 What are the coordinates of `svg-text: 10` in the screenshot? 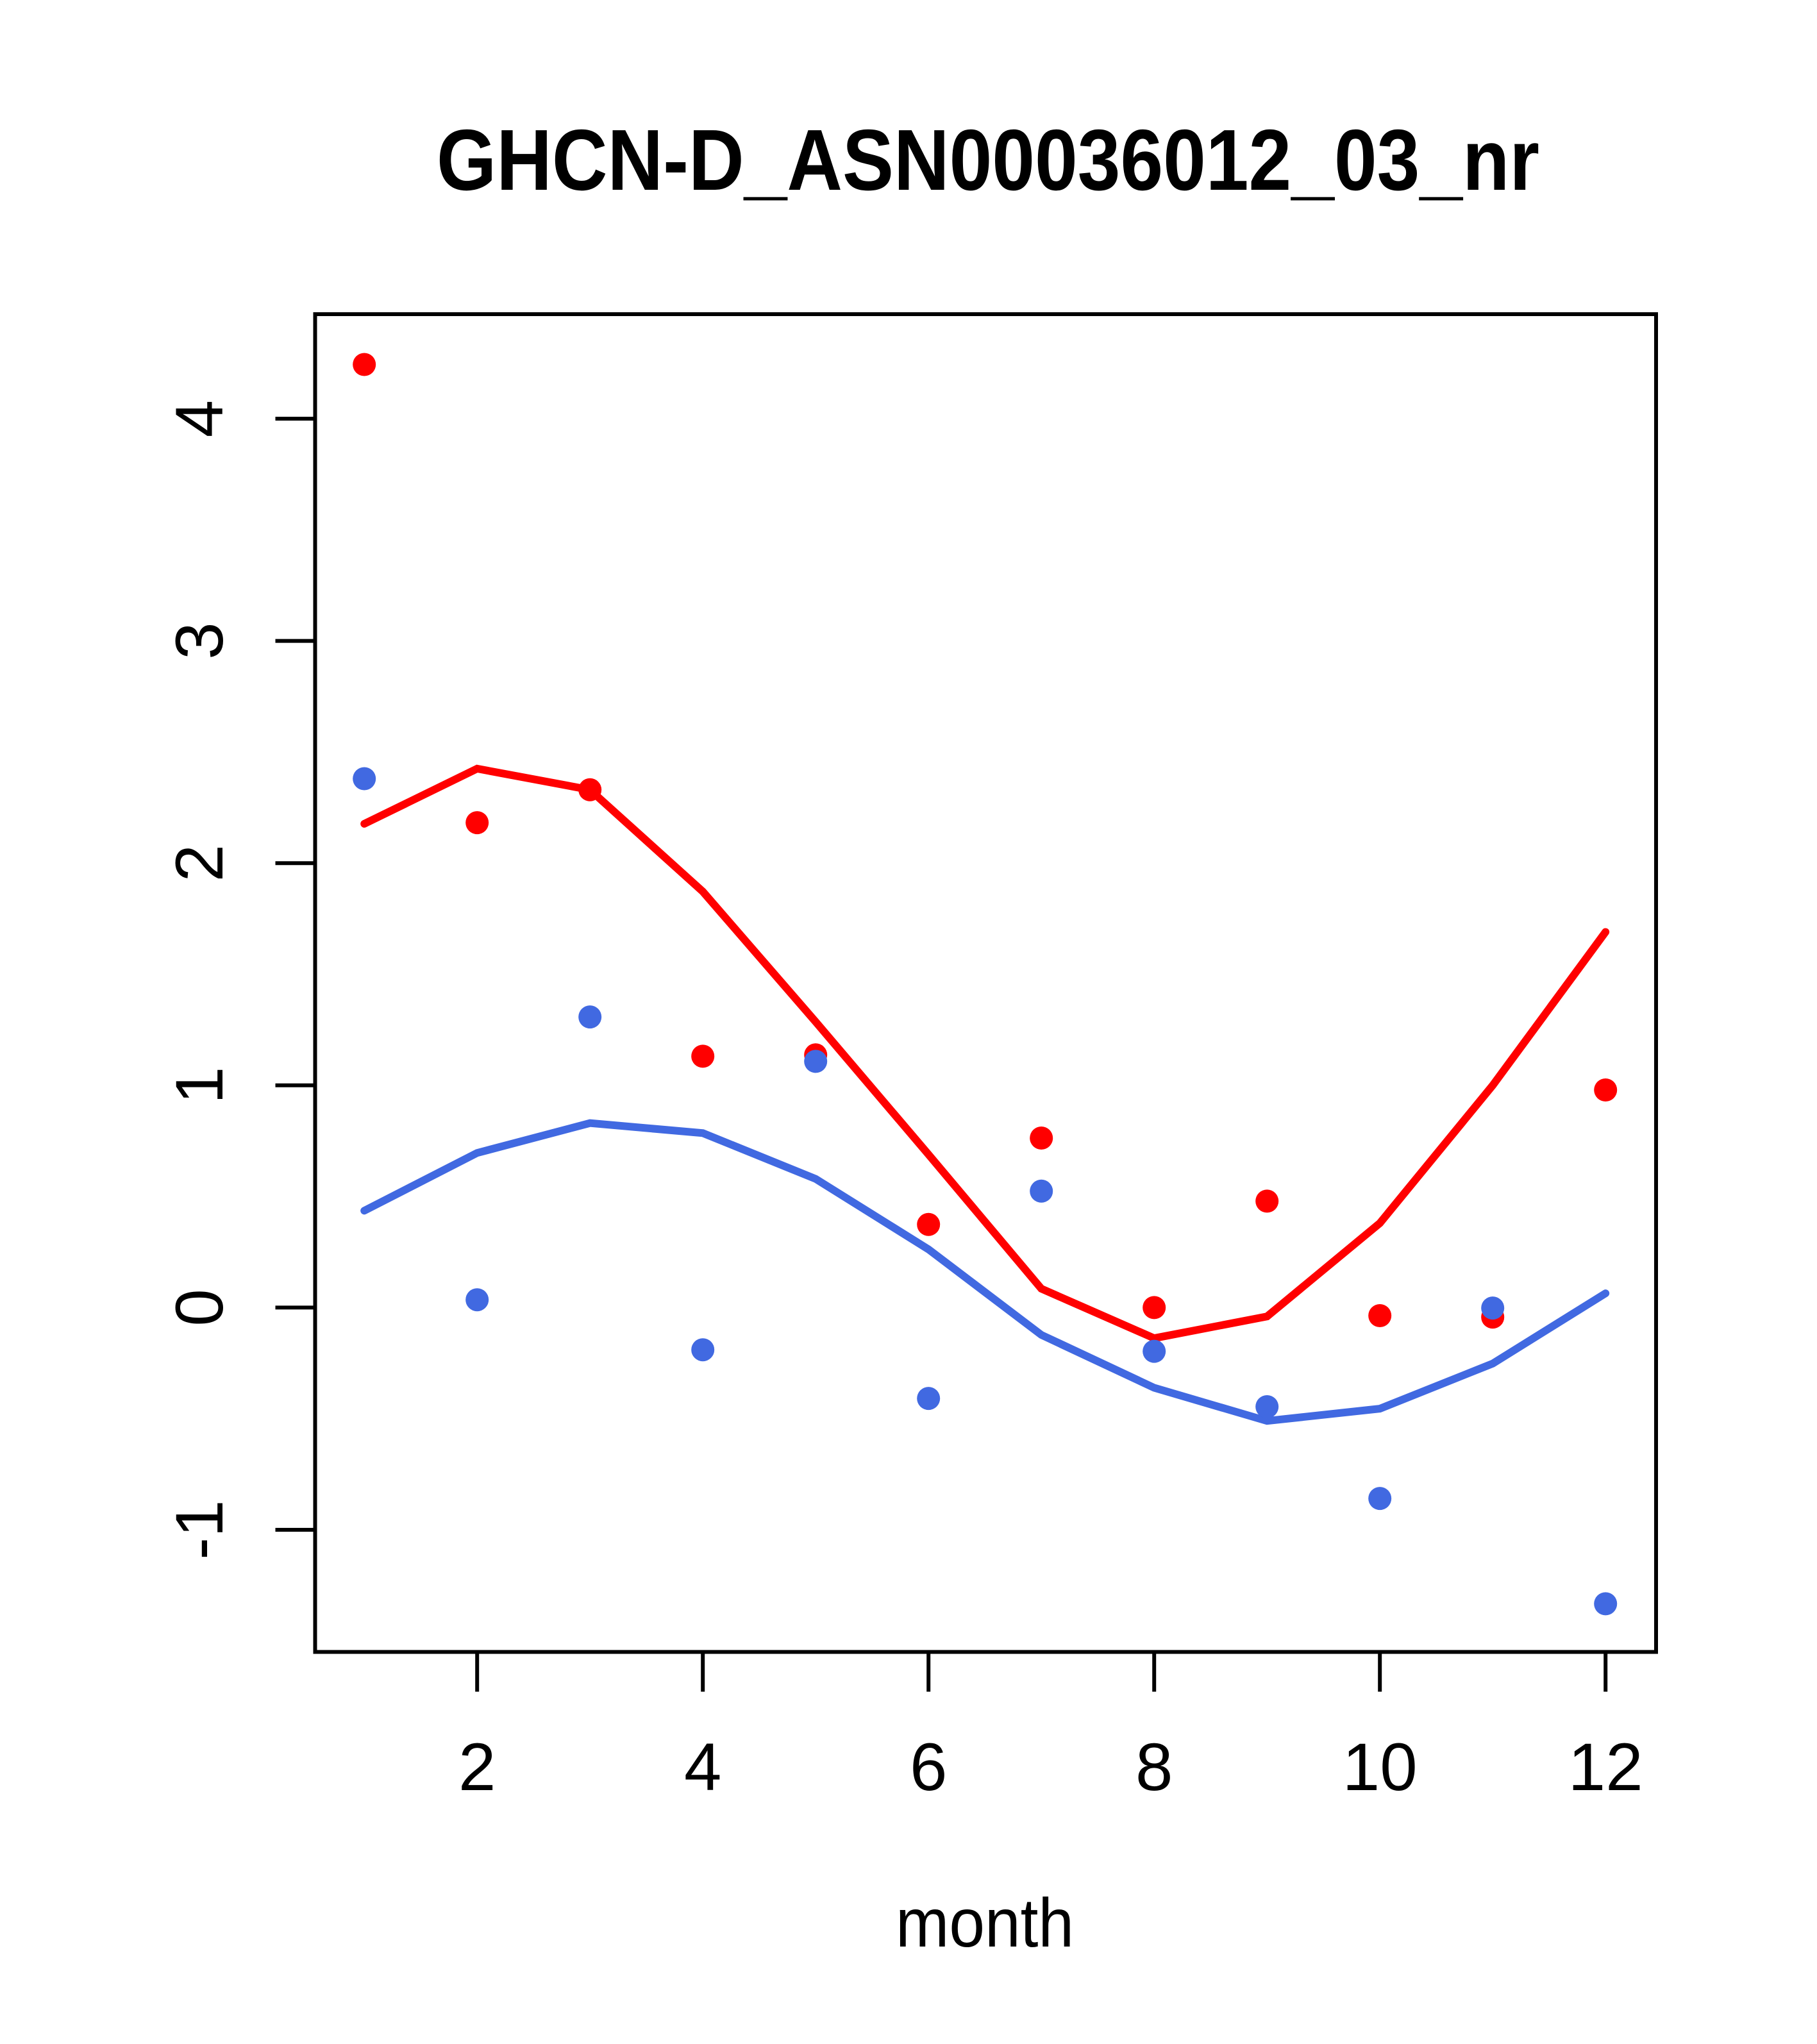 It's located at (1381, 1767).